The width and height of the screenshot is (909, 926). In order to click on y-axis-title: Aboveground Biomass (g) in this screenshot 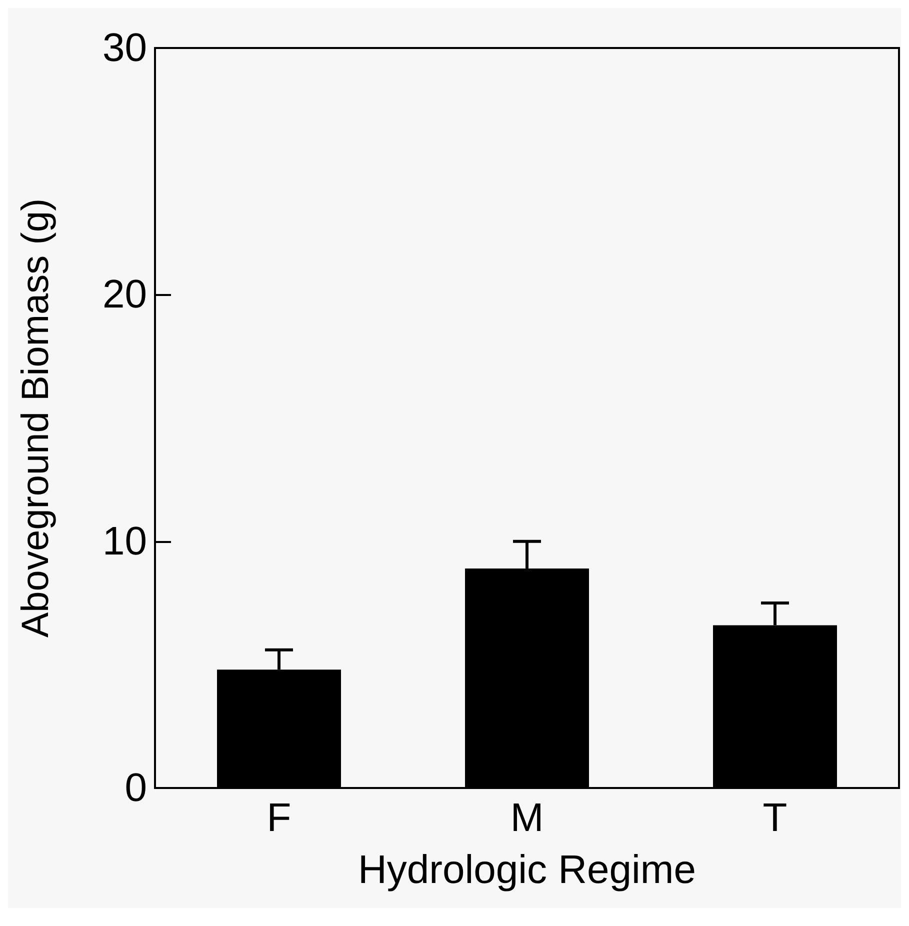, I will do `click(36, 418)`.